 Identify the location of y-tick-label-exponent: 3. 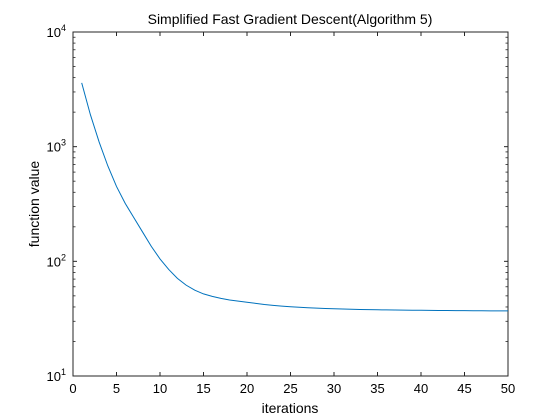
(63, 143).